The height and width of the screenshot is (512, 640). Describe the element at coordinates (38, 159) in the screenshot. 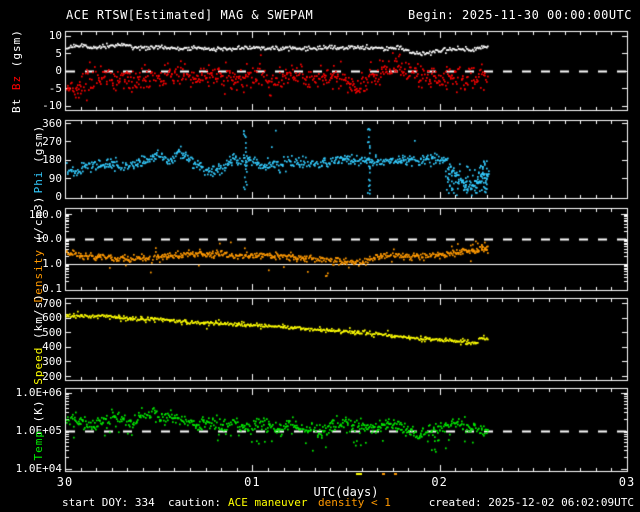

I see `panel-label-phi: Phi (gsm)` at that location.